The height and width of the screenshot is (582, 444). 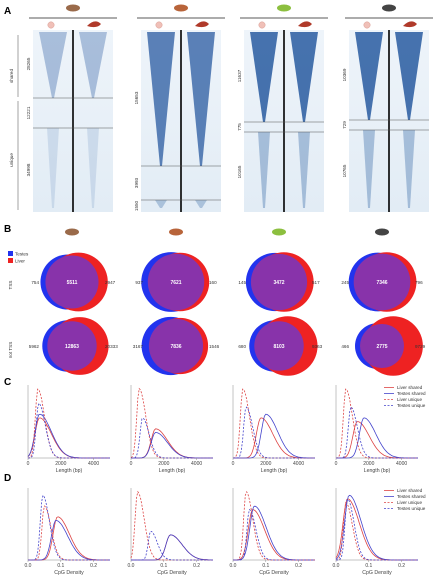 I want to click on legend-testes-swatch, so click(x=10, y=253).